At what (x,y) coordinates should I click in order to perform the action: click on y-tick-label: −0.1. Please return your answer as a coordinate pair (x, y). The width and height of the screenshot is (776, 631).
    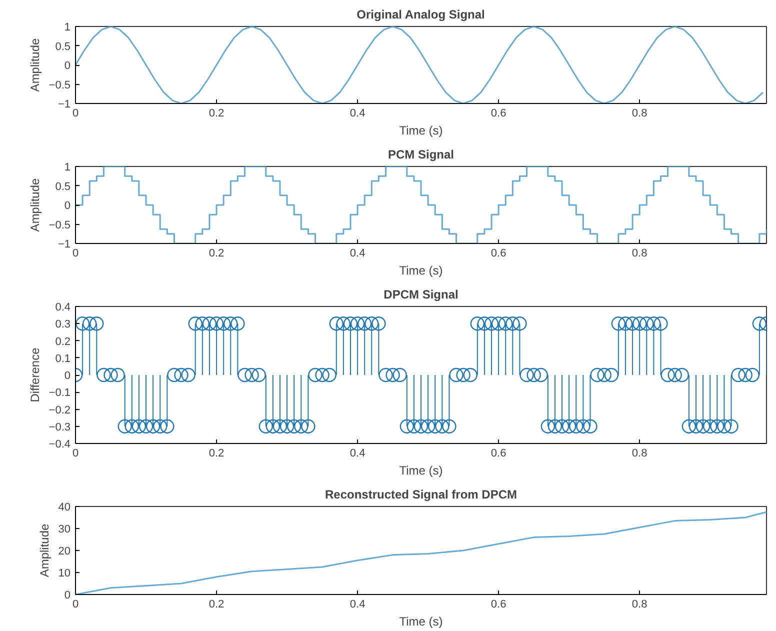
    Looking at the image, I should click on (59, 393).